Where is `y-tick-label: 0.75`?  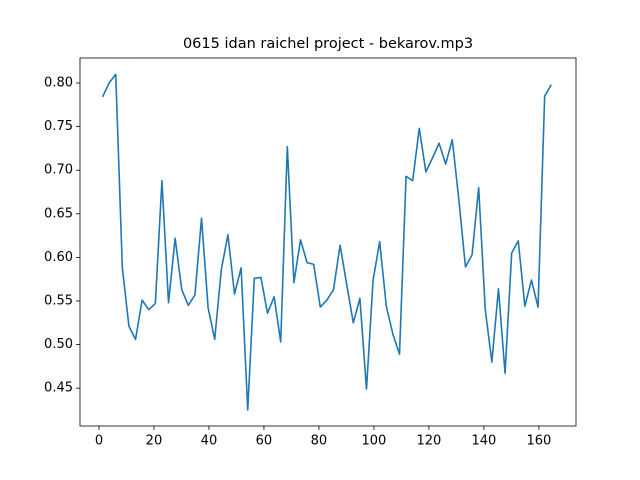
y-tick-label: 0.75 is located at coordinates (58, 126).